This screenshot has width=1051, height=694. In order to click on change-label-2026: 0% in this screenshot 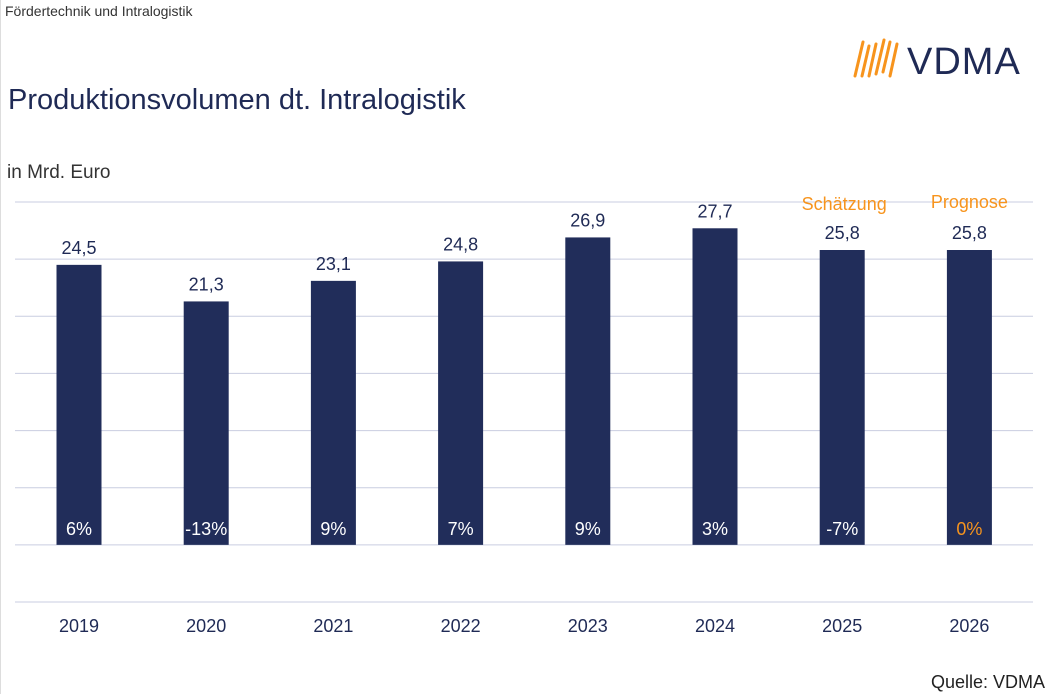, I will do `click(969, 529)`.